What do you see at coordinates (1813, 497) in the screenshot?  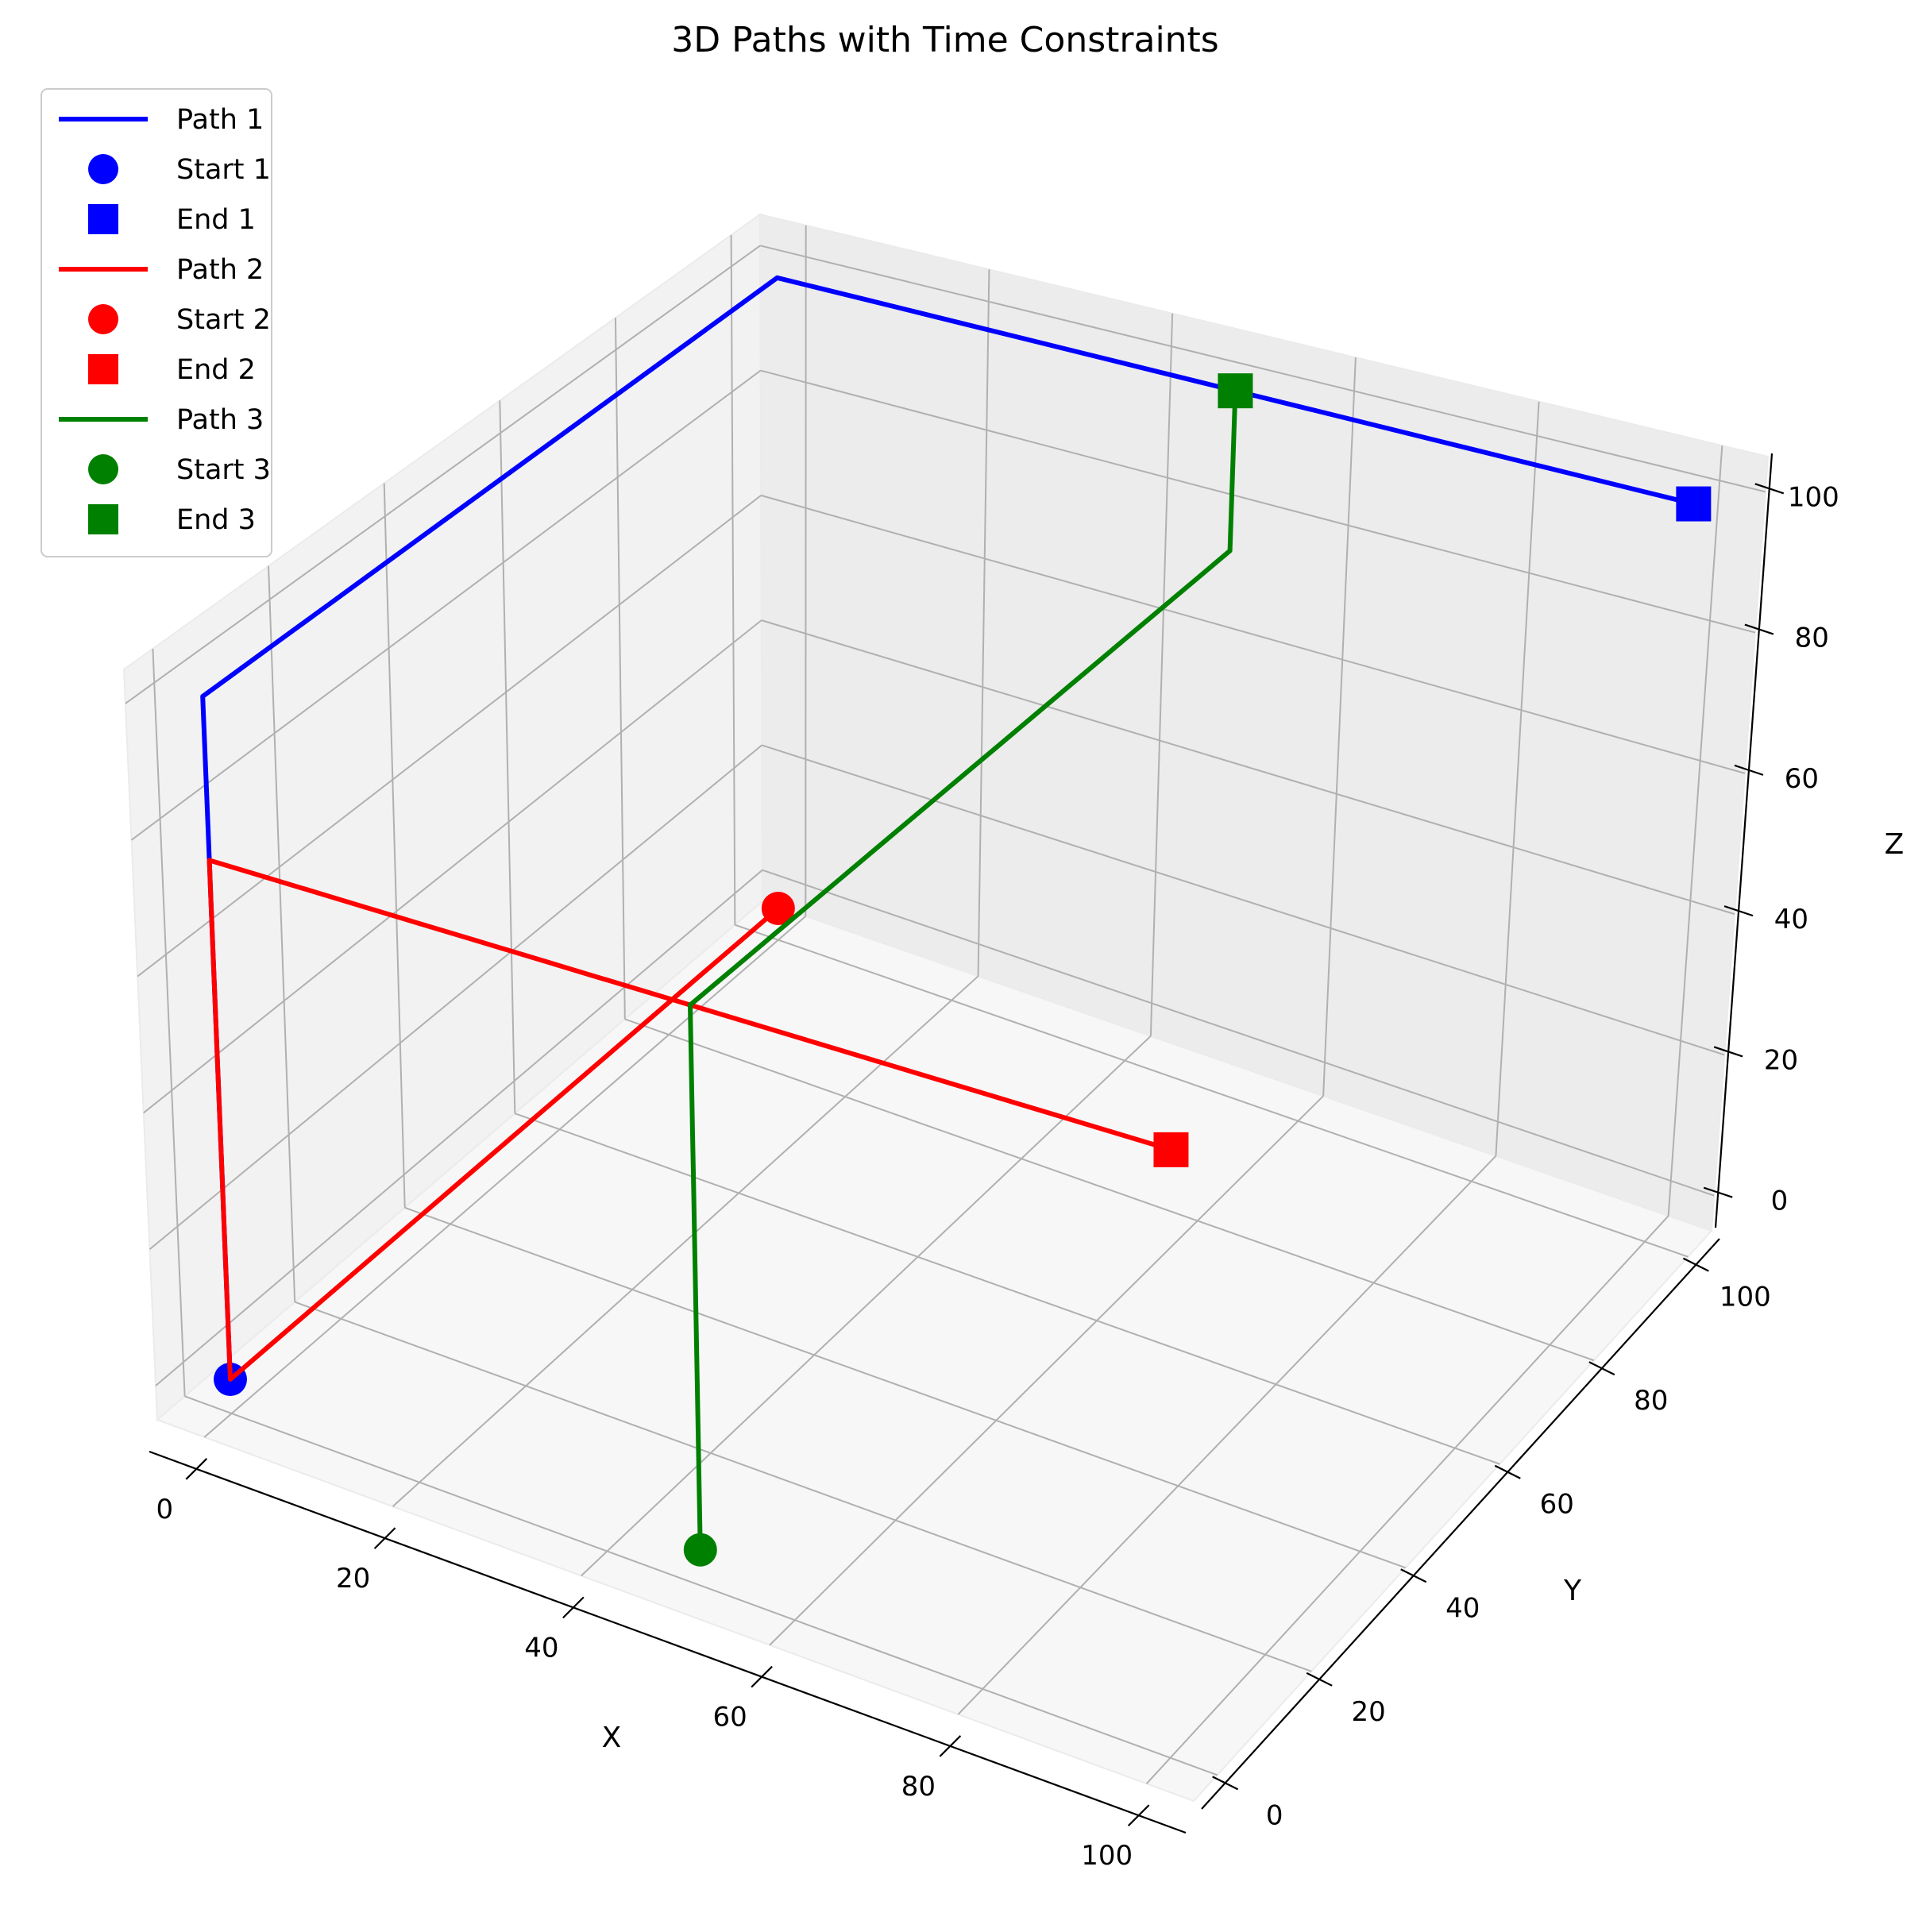 I see `z-tick-label: 100` at bounding box center [1813, 497].